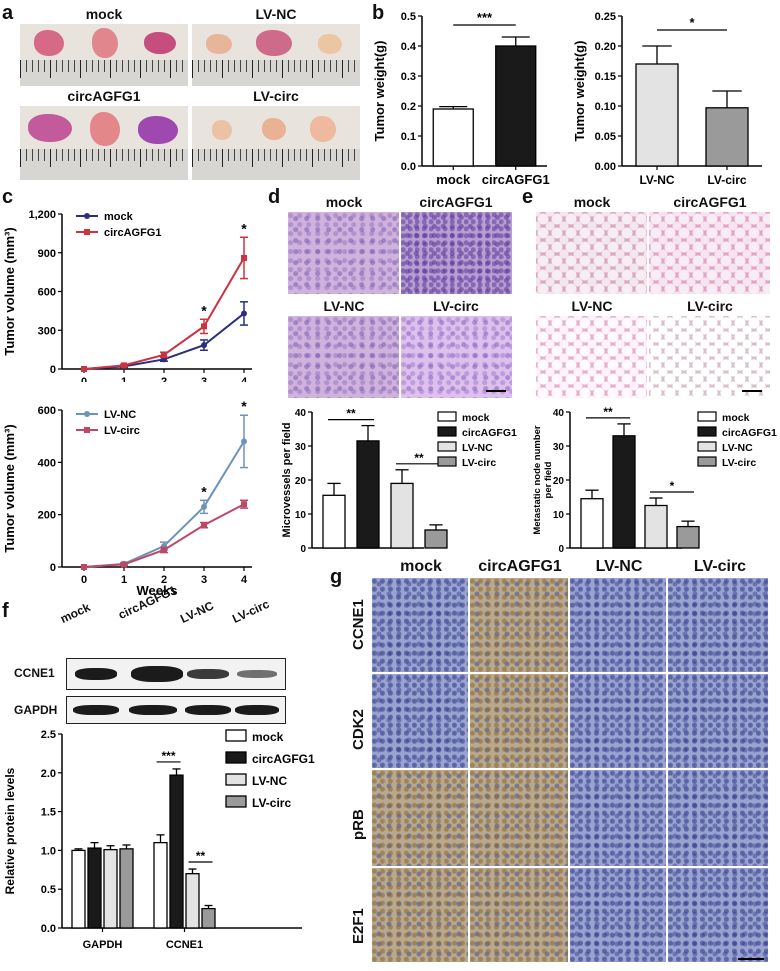 The image size is (780, 971). Describe the element at coordinates (619, 566) in the screenshot. I see `ihc-col-lv-nc: LV-NC` at that location.